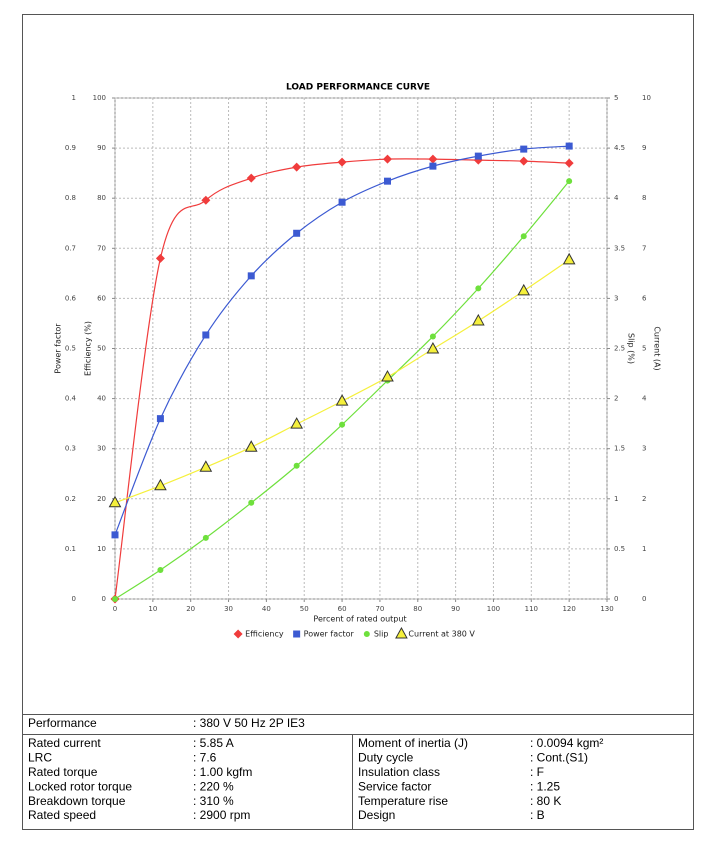  Describe the element at coordinates (70, 198) in the screenshot. I see `y-tick-label: 0.8` at that location.